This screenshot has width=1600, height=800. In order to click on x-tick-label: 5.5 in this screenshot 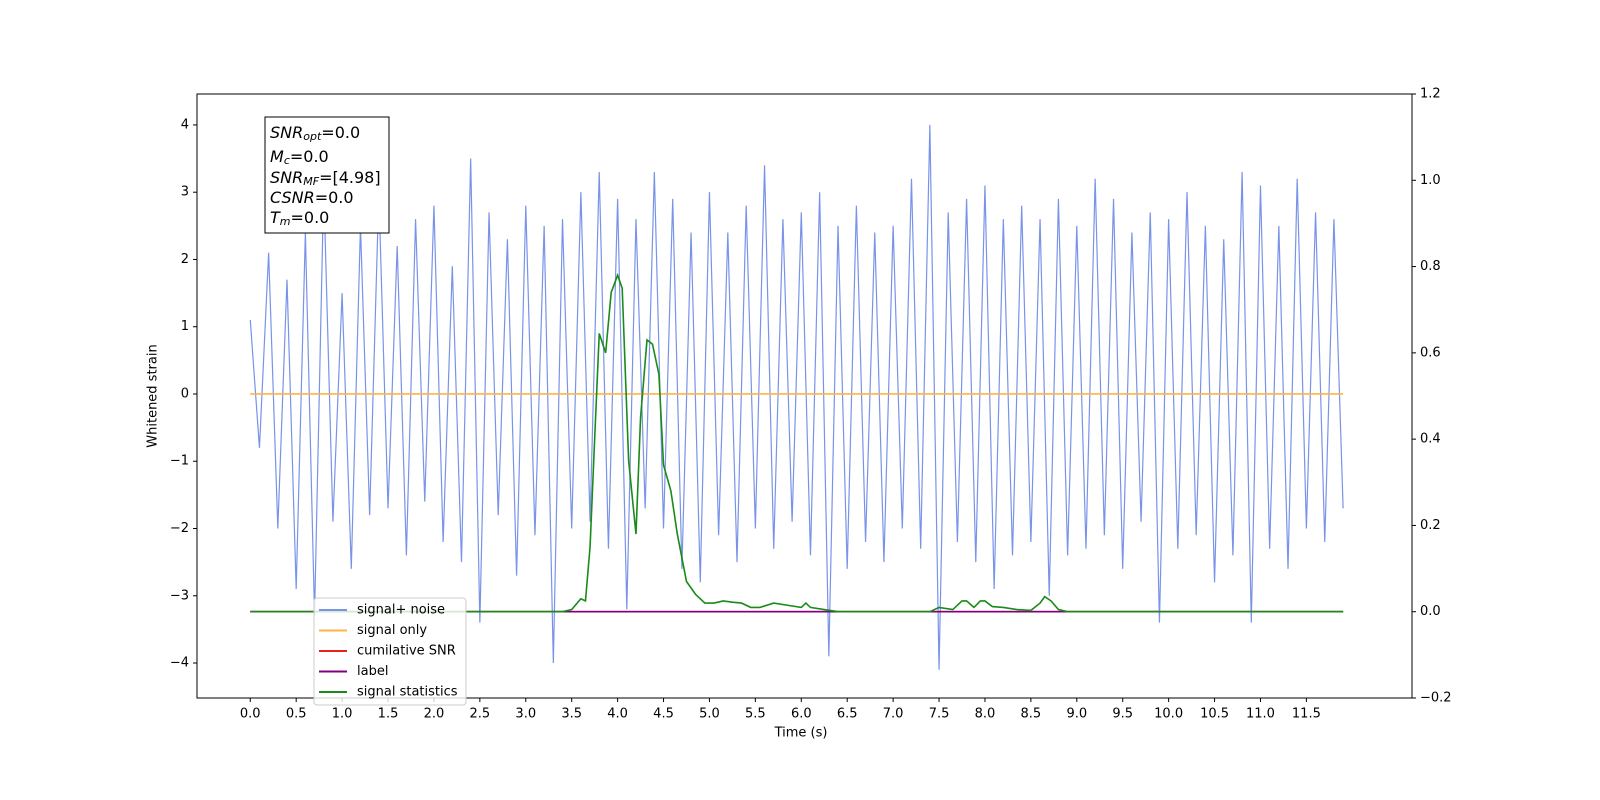, I will do `click(755, 714)`.